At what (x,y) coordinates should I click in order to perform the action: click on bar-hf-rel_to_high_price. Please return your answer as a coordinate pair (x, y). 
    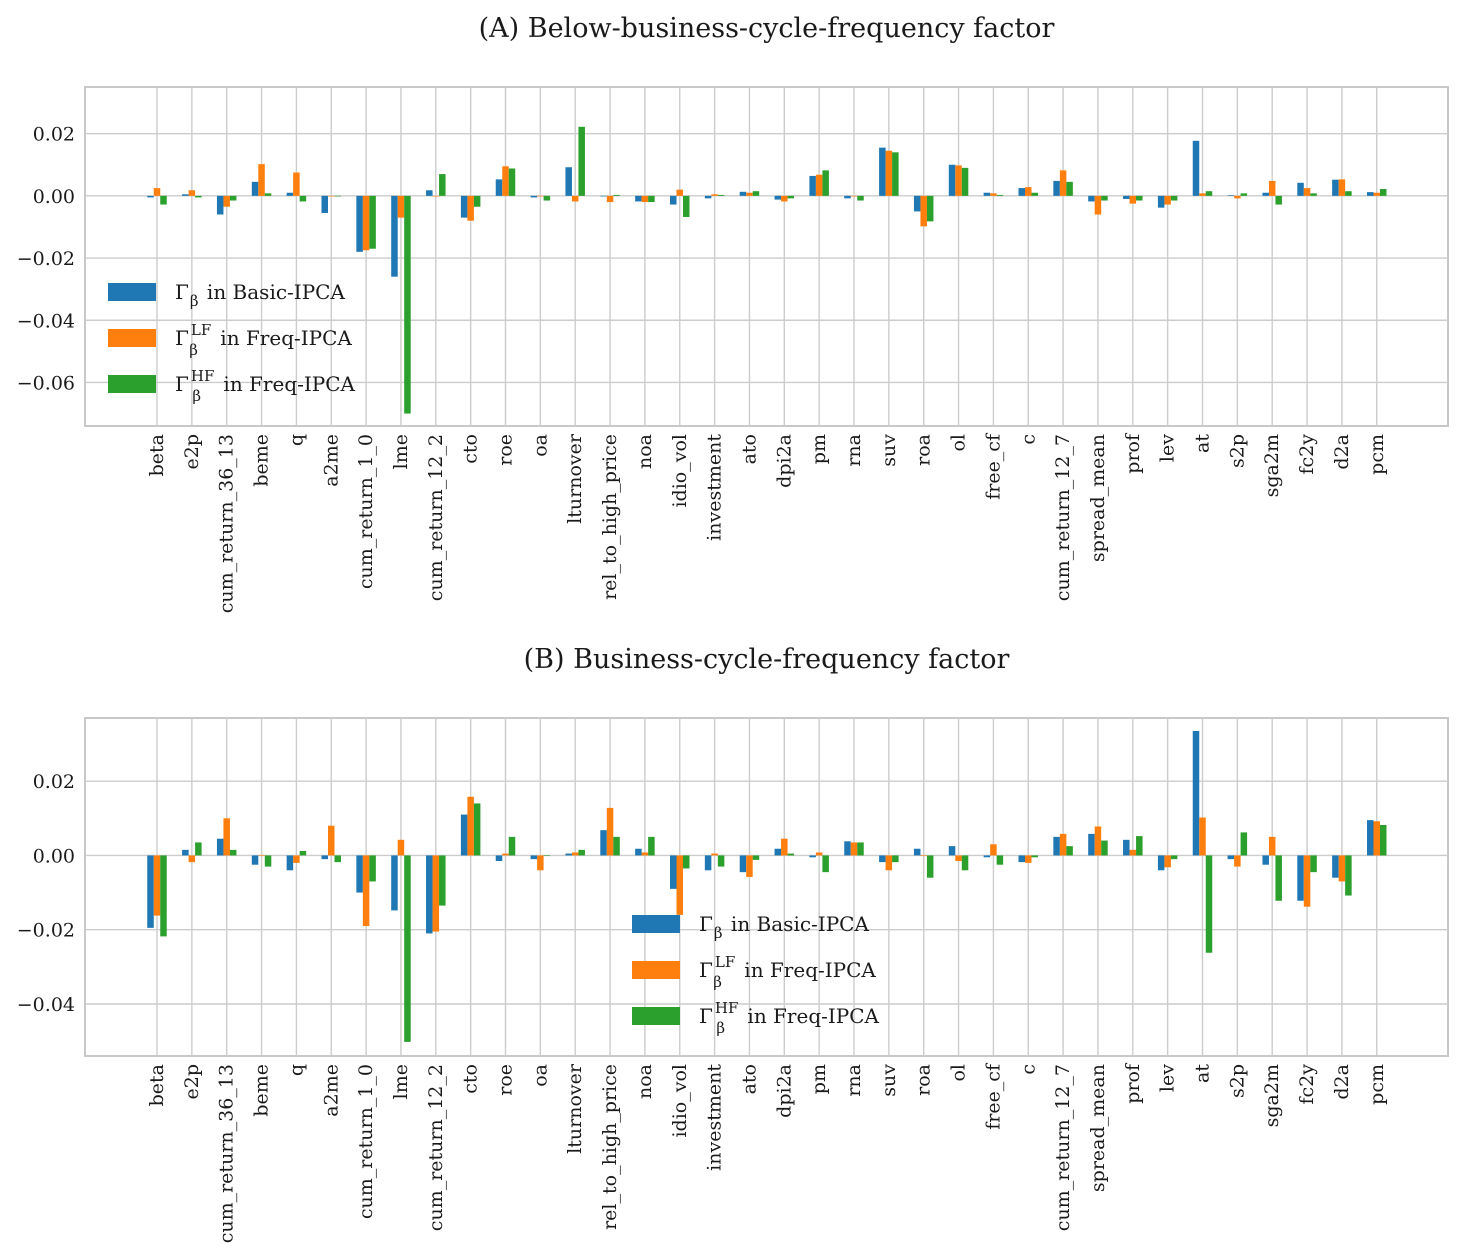
    Looking at the image, I should click on (616, 195).